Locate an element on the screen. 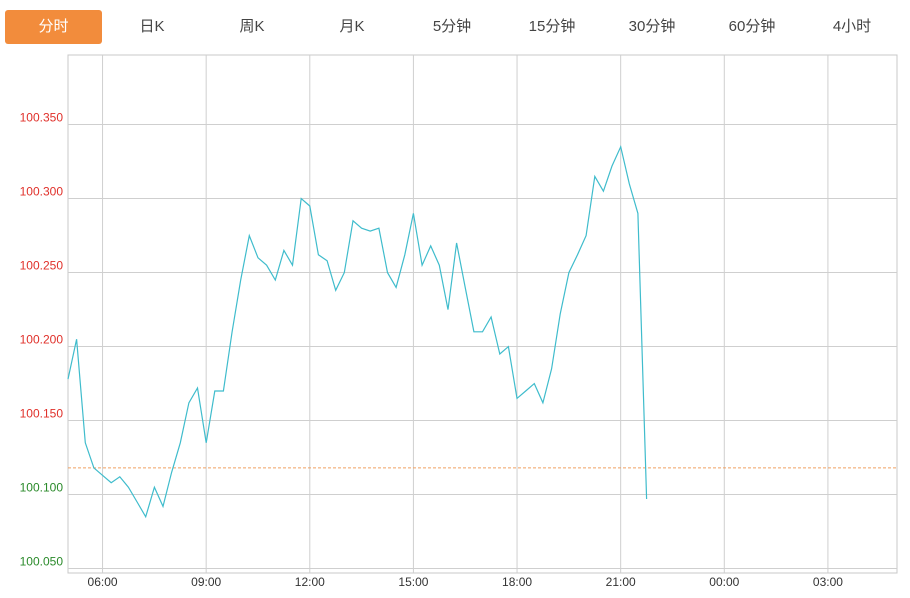 The height and width of the screenshot is (598, 910). y-tick-label: 100.050 is located at coordinates (42, 562).